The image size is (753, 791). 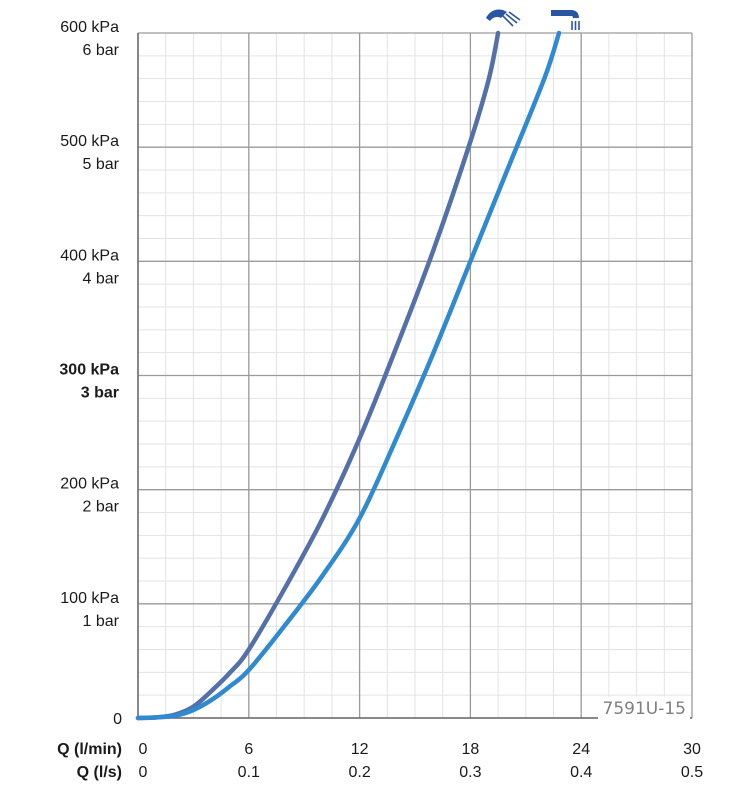 I want to click on x-tick-label-lmin: 30, so click(x=692, y=749).